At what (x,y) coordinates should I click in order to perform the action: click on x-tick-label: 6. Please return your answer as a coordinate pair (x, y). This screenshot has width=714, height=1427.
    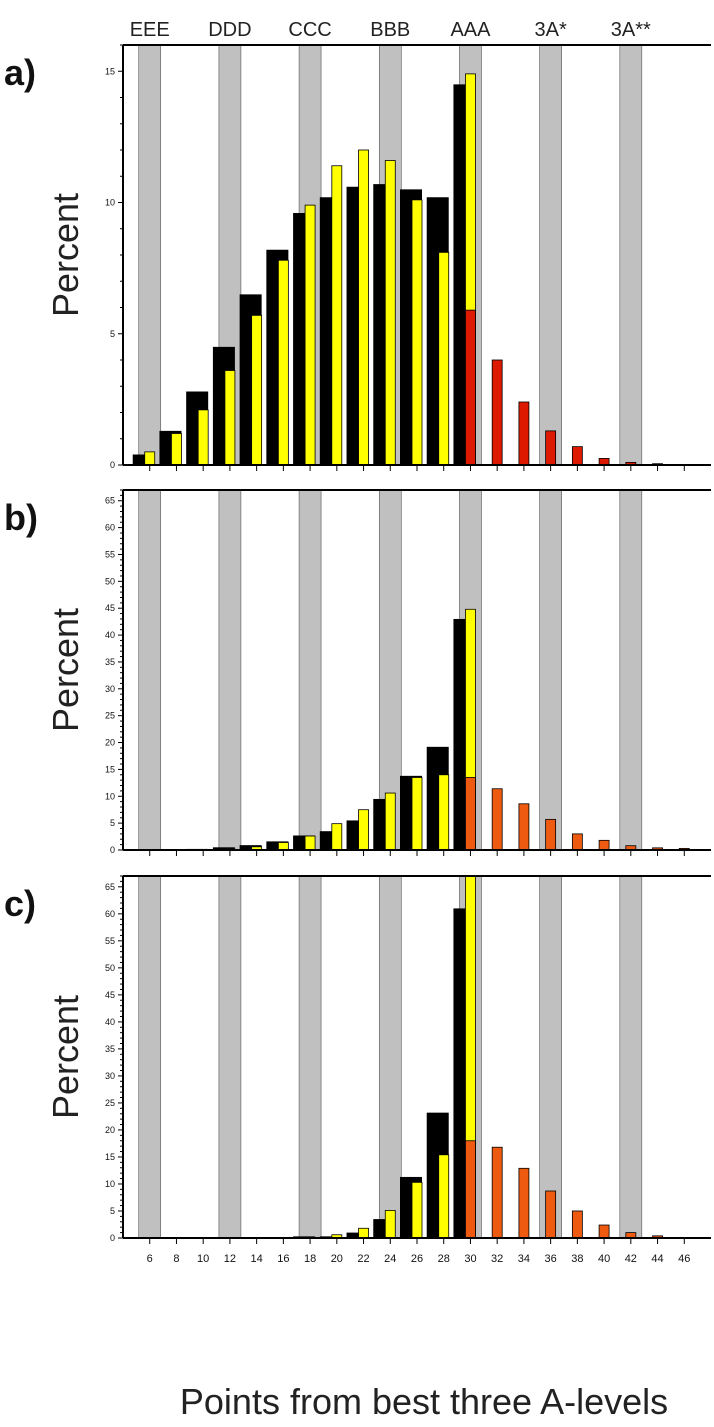
    Looking at the image, I should click on (150, 1259).